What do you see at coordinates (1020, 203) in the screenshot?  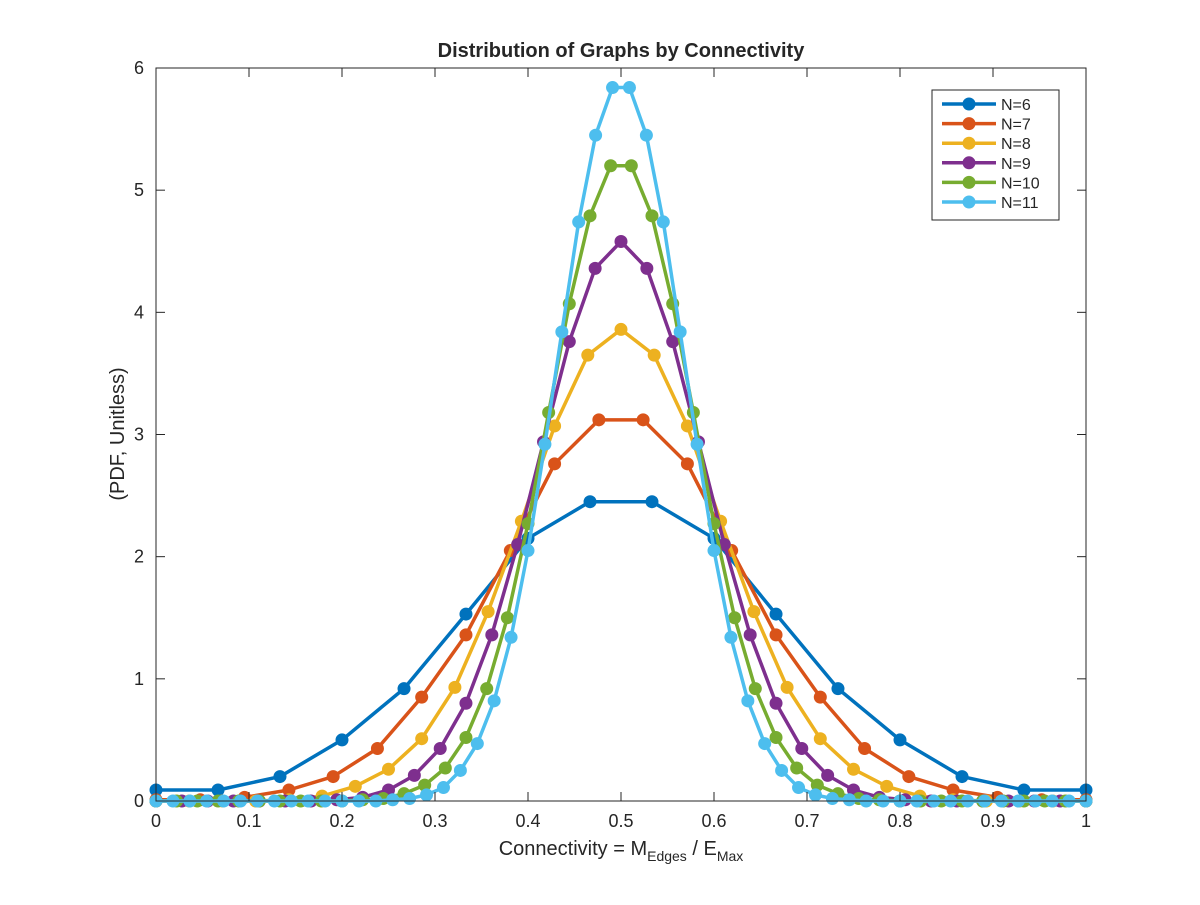 I see `legend-label: N=11` at bounding box center [1020, 203].